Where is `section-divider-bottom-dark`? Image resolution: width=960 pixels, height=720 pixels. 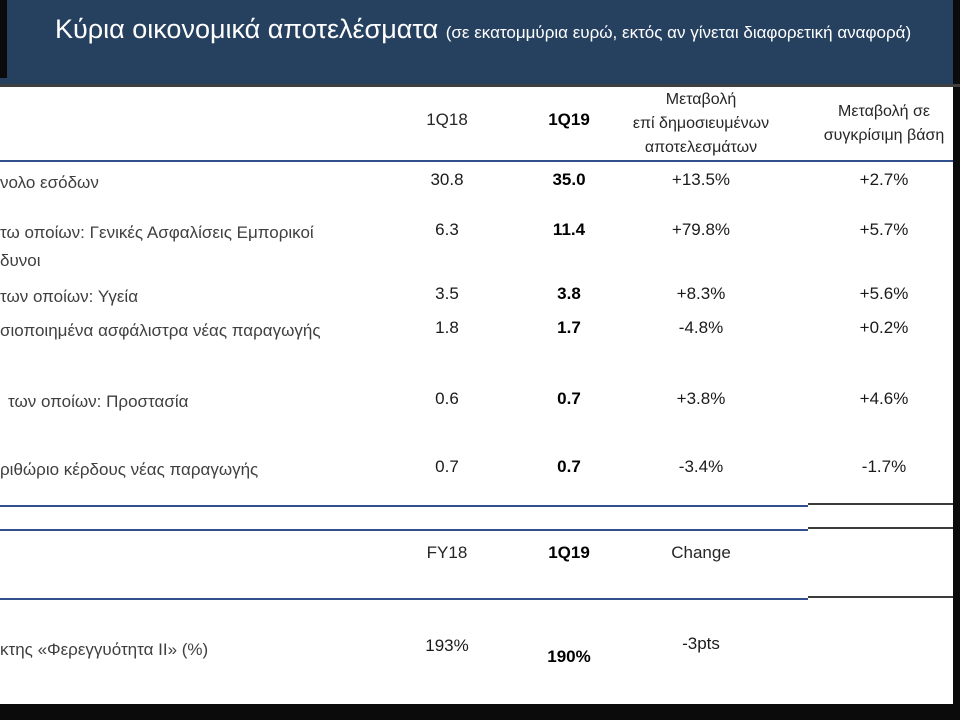
section-divider-bottom-dark is located at coordinates (880, 528).